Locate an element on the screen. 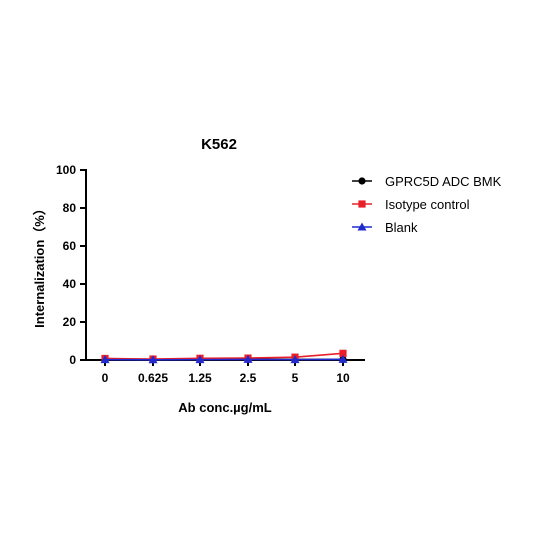  y-tick-label: 60 is located at coordinates (70, 246).